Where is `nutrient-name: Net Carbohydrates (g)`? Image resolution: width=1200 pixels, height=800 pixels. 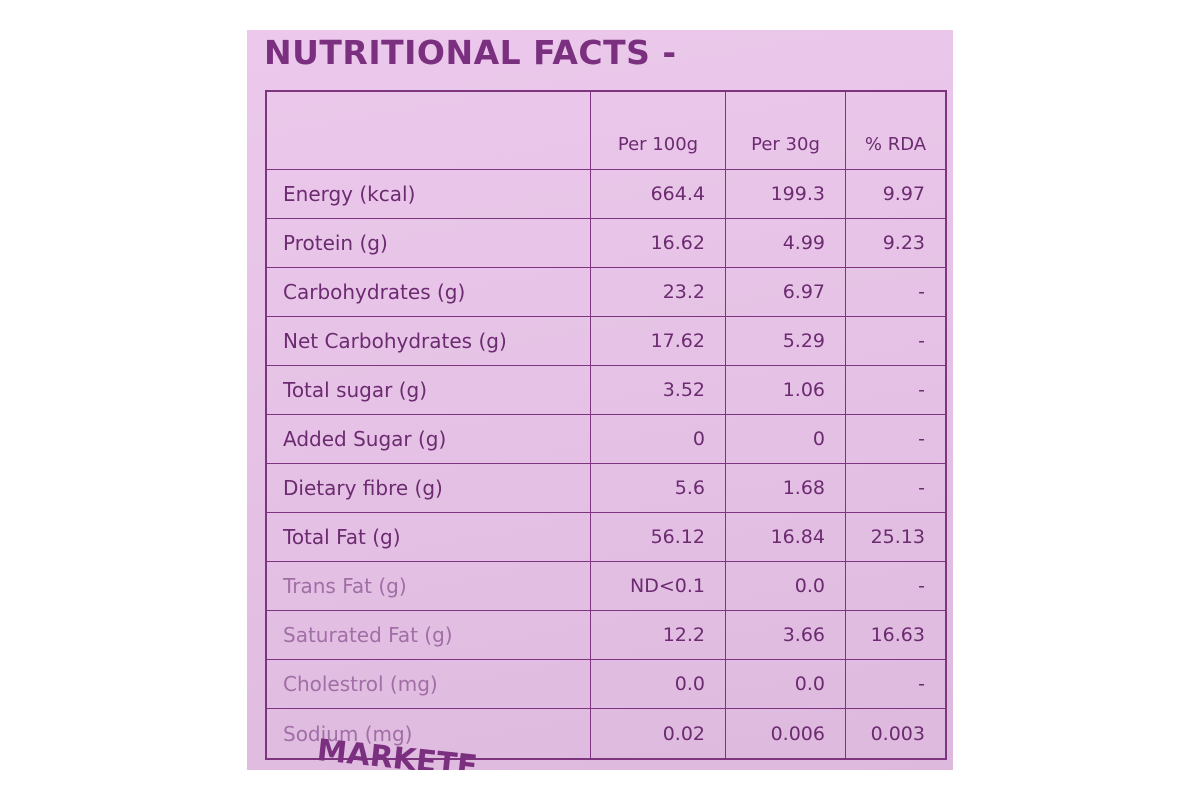 nutrient-name: Net Carbohydrates (g) is located at coordinates (429, 341).